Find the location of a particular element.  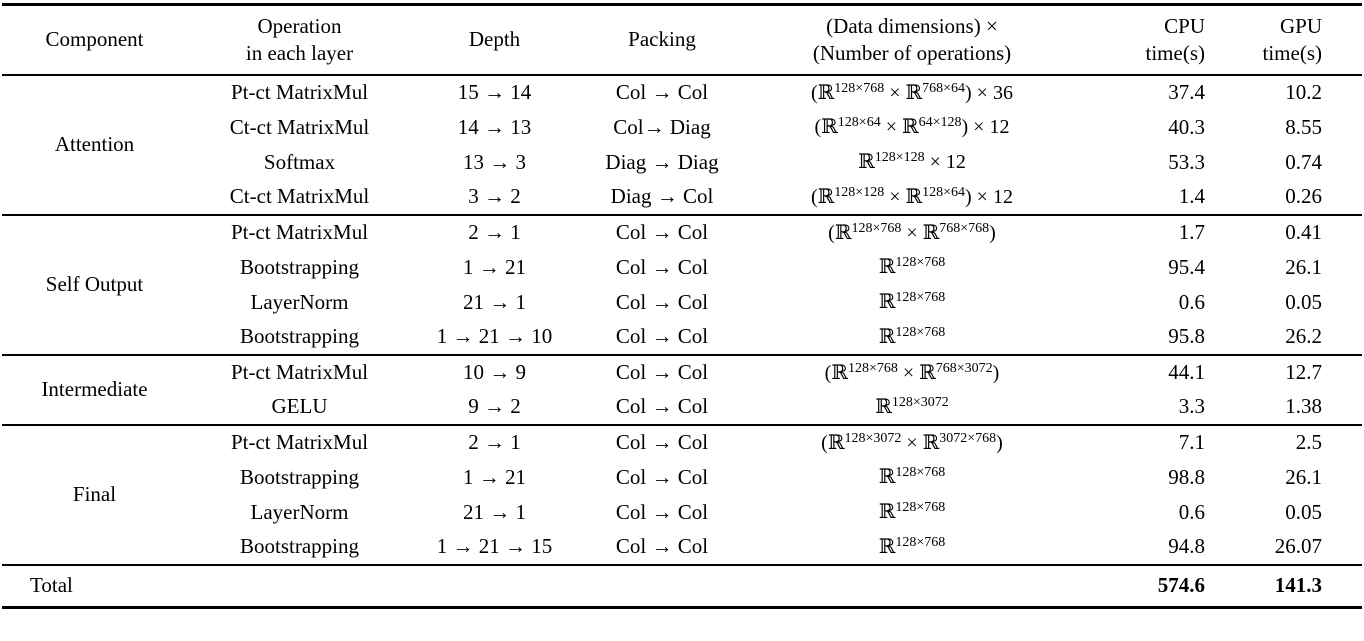

data-dimensions-cell: (ℝ128×128 × ℝ128×64) × 12 is located at coordinates (912, 196).